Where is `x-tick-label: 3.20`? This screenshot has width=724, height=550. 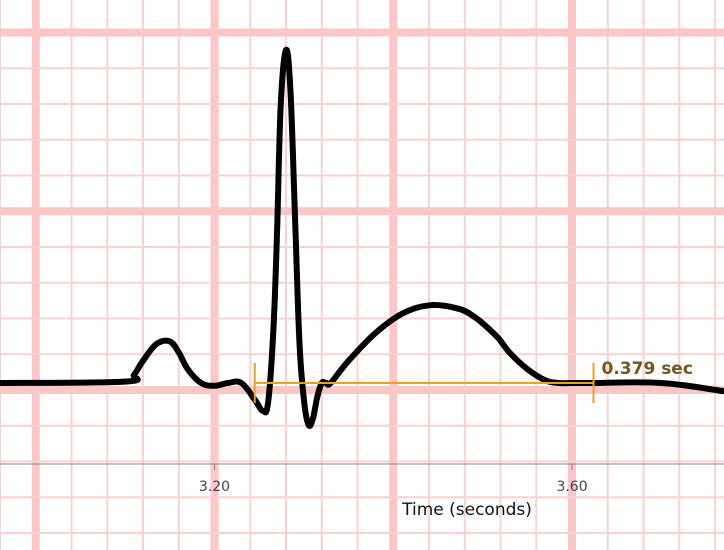 x-tick-label: 3.20 is located at coordinates (214, 487).